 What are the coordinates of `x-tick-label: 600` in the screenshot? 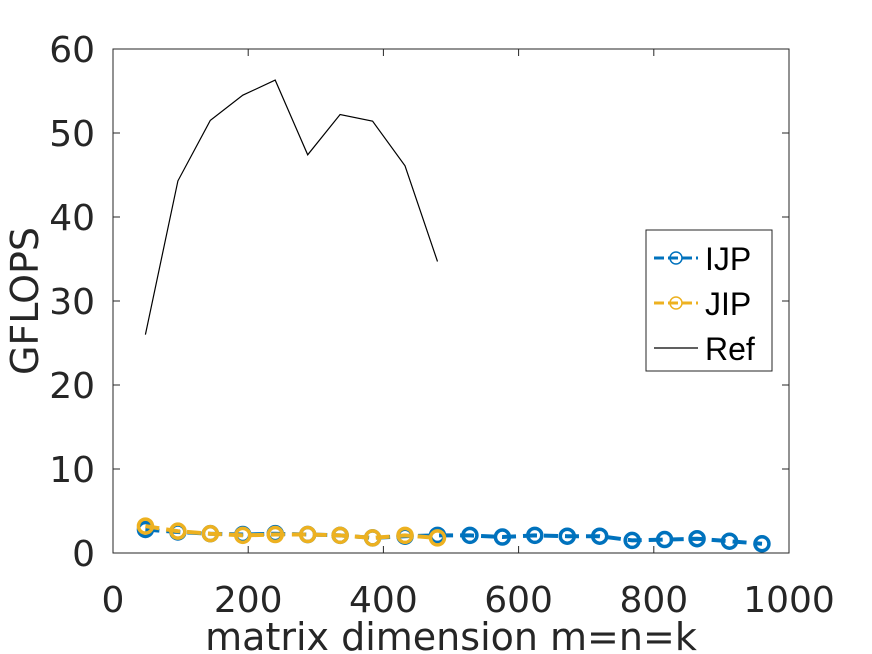 It's located at (518, 600).